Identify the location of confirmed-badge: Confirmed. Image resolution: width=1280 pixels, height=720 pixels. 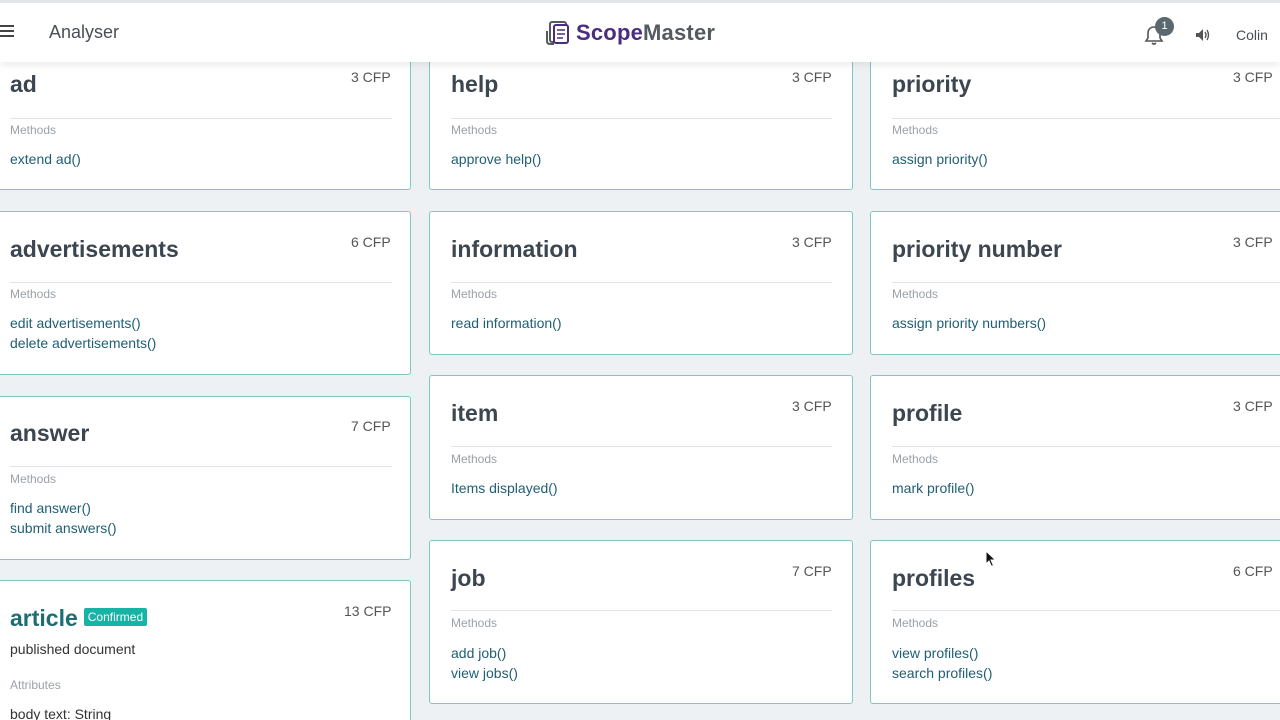
(115, 616).